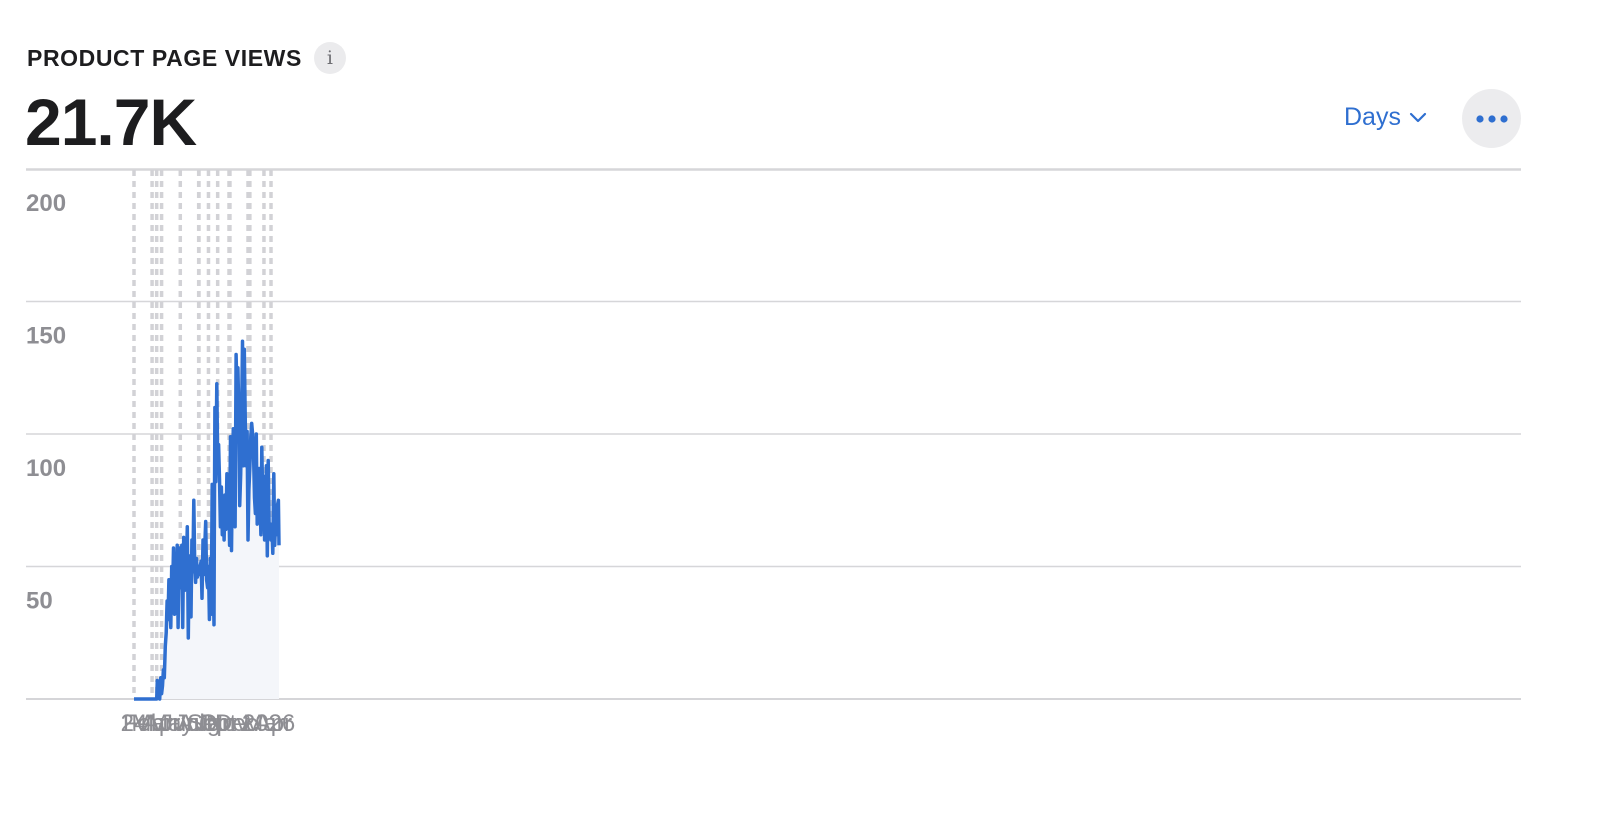 The height and width of the screenshot is (830, 1598). I want to click on period-dropdown: Days, so click(1385, 117).